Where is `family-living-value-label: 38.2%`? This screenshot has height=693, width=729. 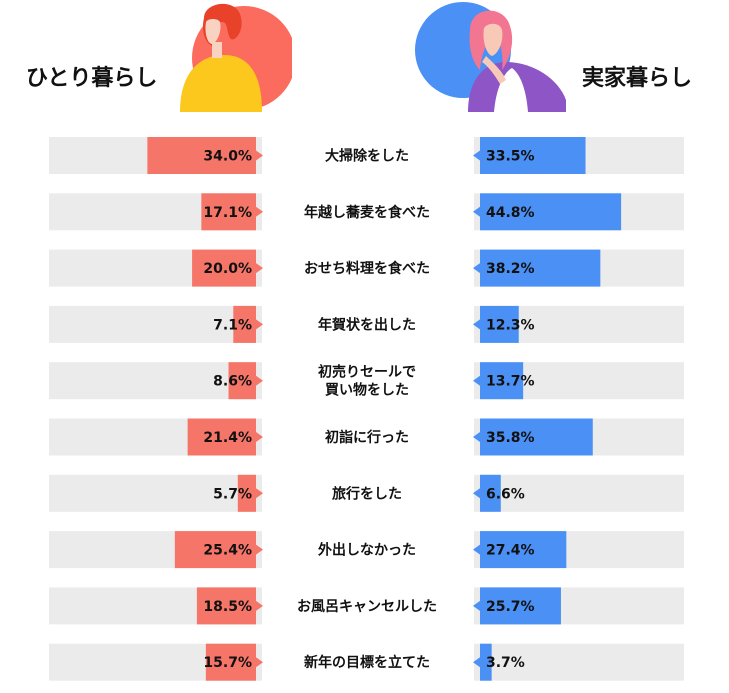 family-living-value-label: 38.2% is located at coordinates (510, 269).